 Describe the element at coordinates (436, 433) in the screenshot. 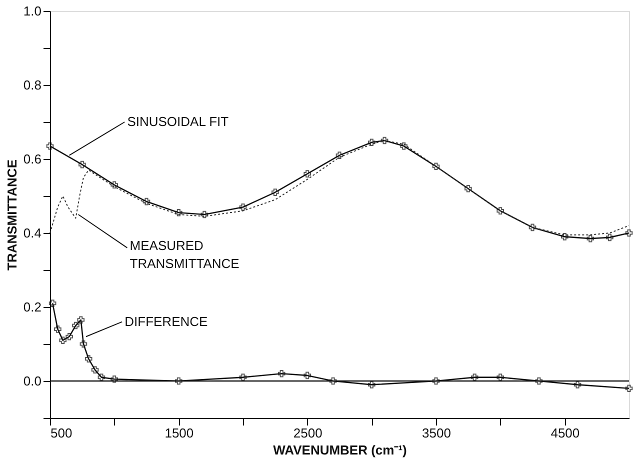

I see `x-tick-label: 3500` at that location.